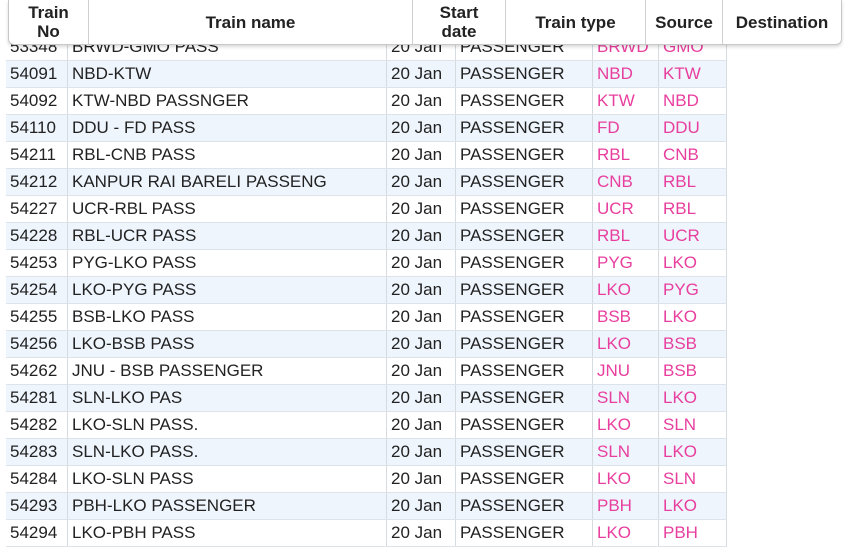 The height and width of the screenshot is (550, 850). Describe the element at coordinates (251, 22) in the screenshot. I see `column-header: Train name` at that location.